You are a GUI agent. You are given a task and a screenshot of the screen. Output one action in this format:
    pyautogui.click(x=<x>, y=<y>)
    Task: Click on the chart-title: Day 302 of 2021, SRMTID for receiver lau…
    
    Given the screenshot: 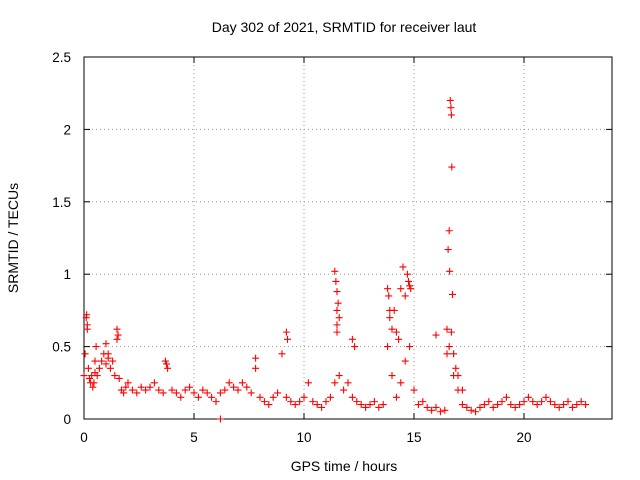 What is the action you would take?
    pyautogui.click(x=344, y=27)
    